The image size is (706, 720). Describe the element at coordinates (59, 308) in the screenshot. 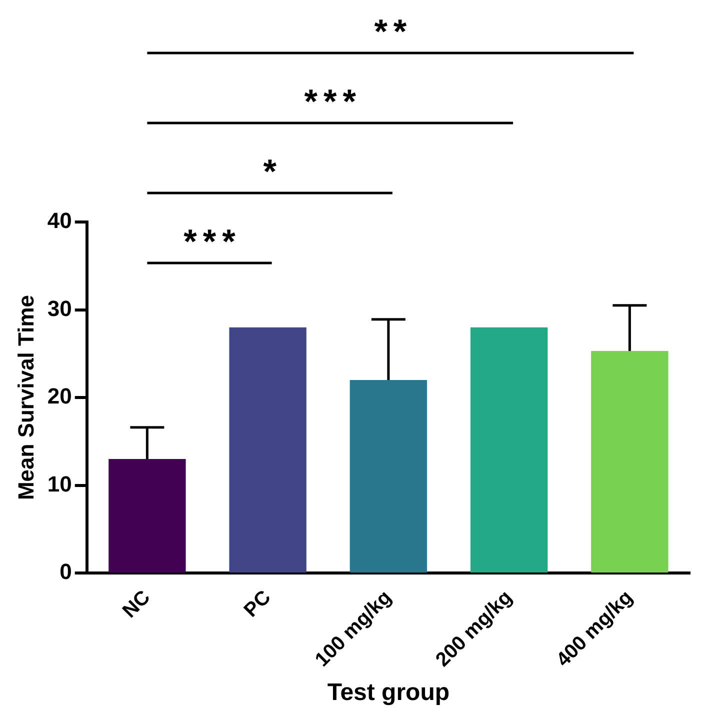

I see `y-tick-label: 30` at that location.